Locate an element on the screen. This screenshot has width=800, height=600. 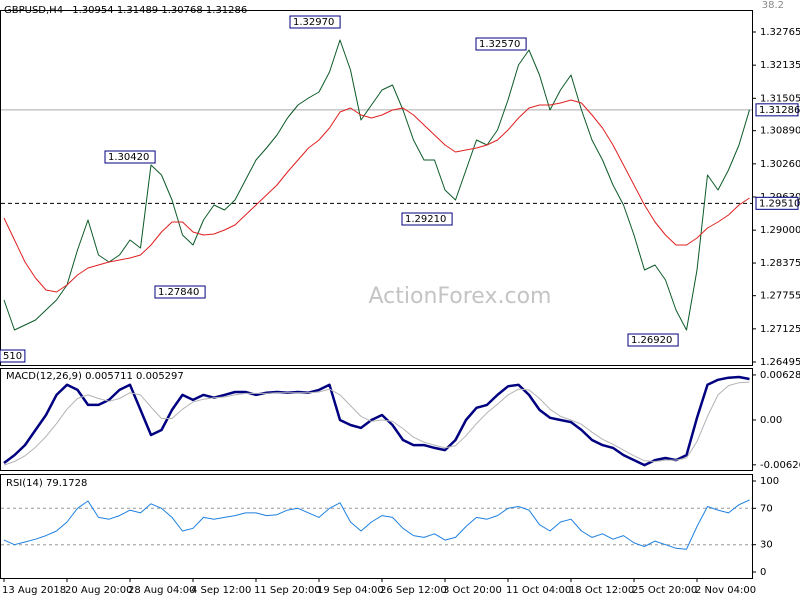
y-tick-label: 1.30260 is located at coordinates (780, 164).